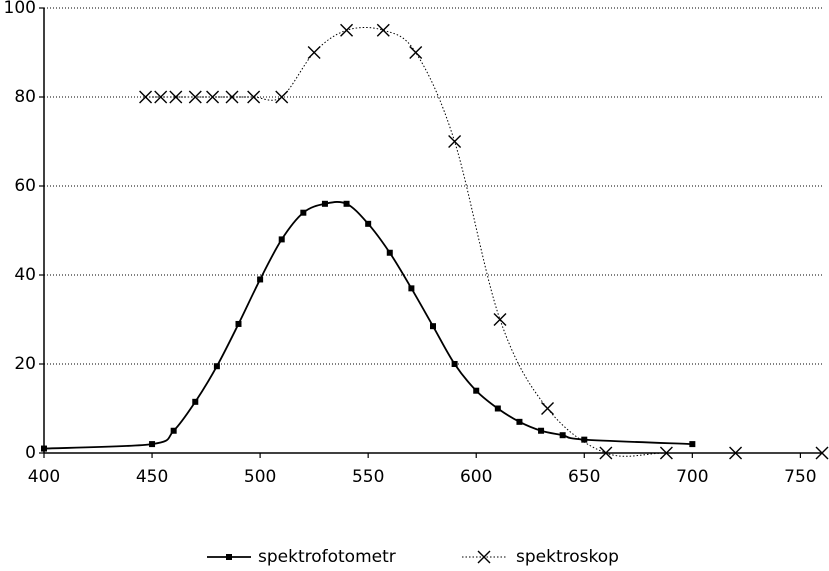  I want to click on x-tick-label-600: 600, so click(476, 477).